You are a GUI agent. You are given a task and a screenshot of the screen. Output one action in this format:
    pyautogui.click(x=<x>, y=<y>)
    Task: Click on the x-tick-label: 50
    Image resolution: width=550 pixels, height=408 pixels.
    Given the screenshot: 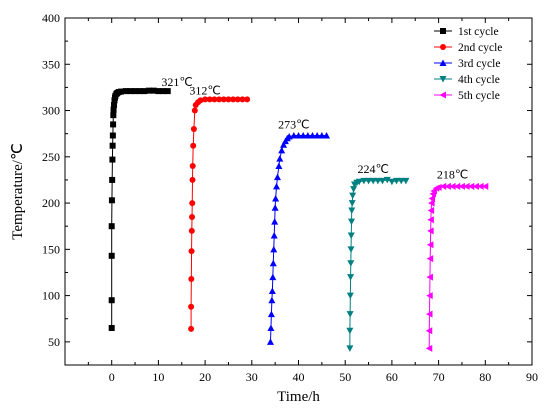 What is the action you would take?
    pyautogui.click(x=345, y=377)
    